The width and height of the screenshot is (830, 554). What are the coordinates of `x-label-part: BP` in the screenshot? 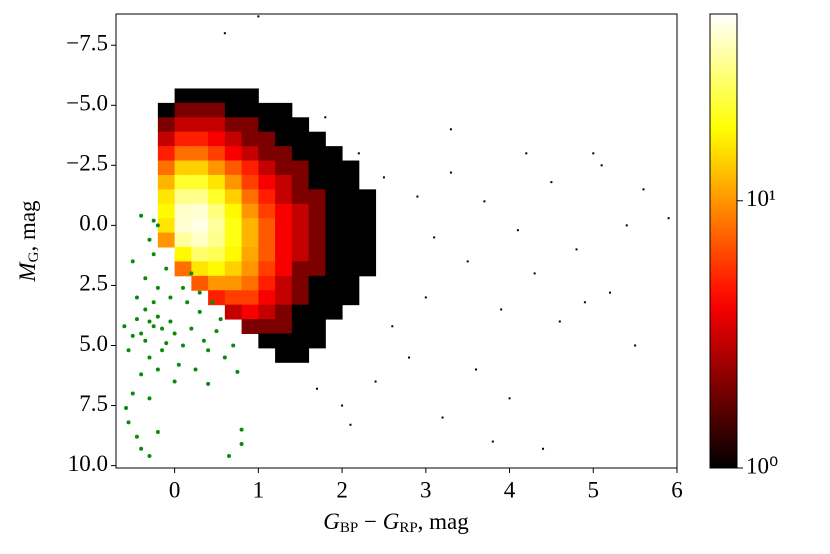 It's located at (349, 528).